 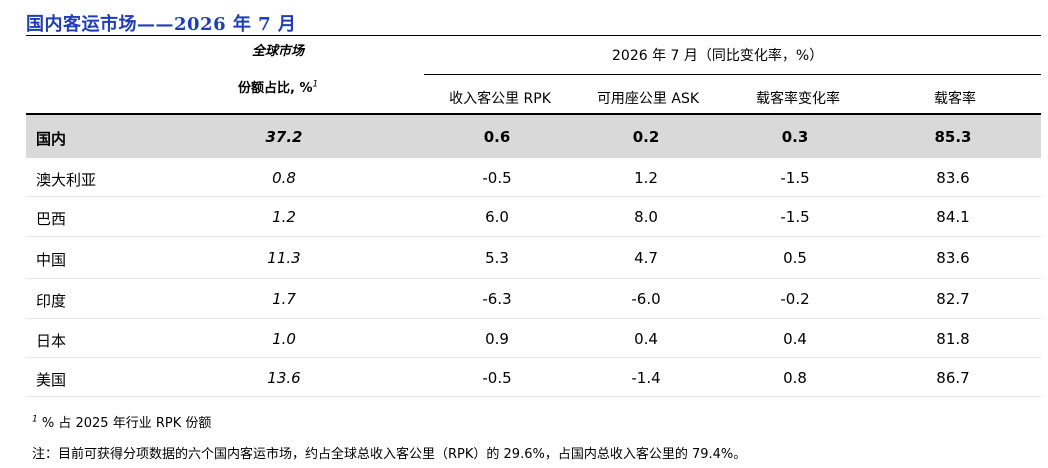 I want to click on cell-market-name: 澳大利亚, so click(x=66, y=180).